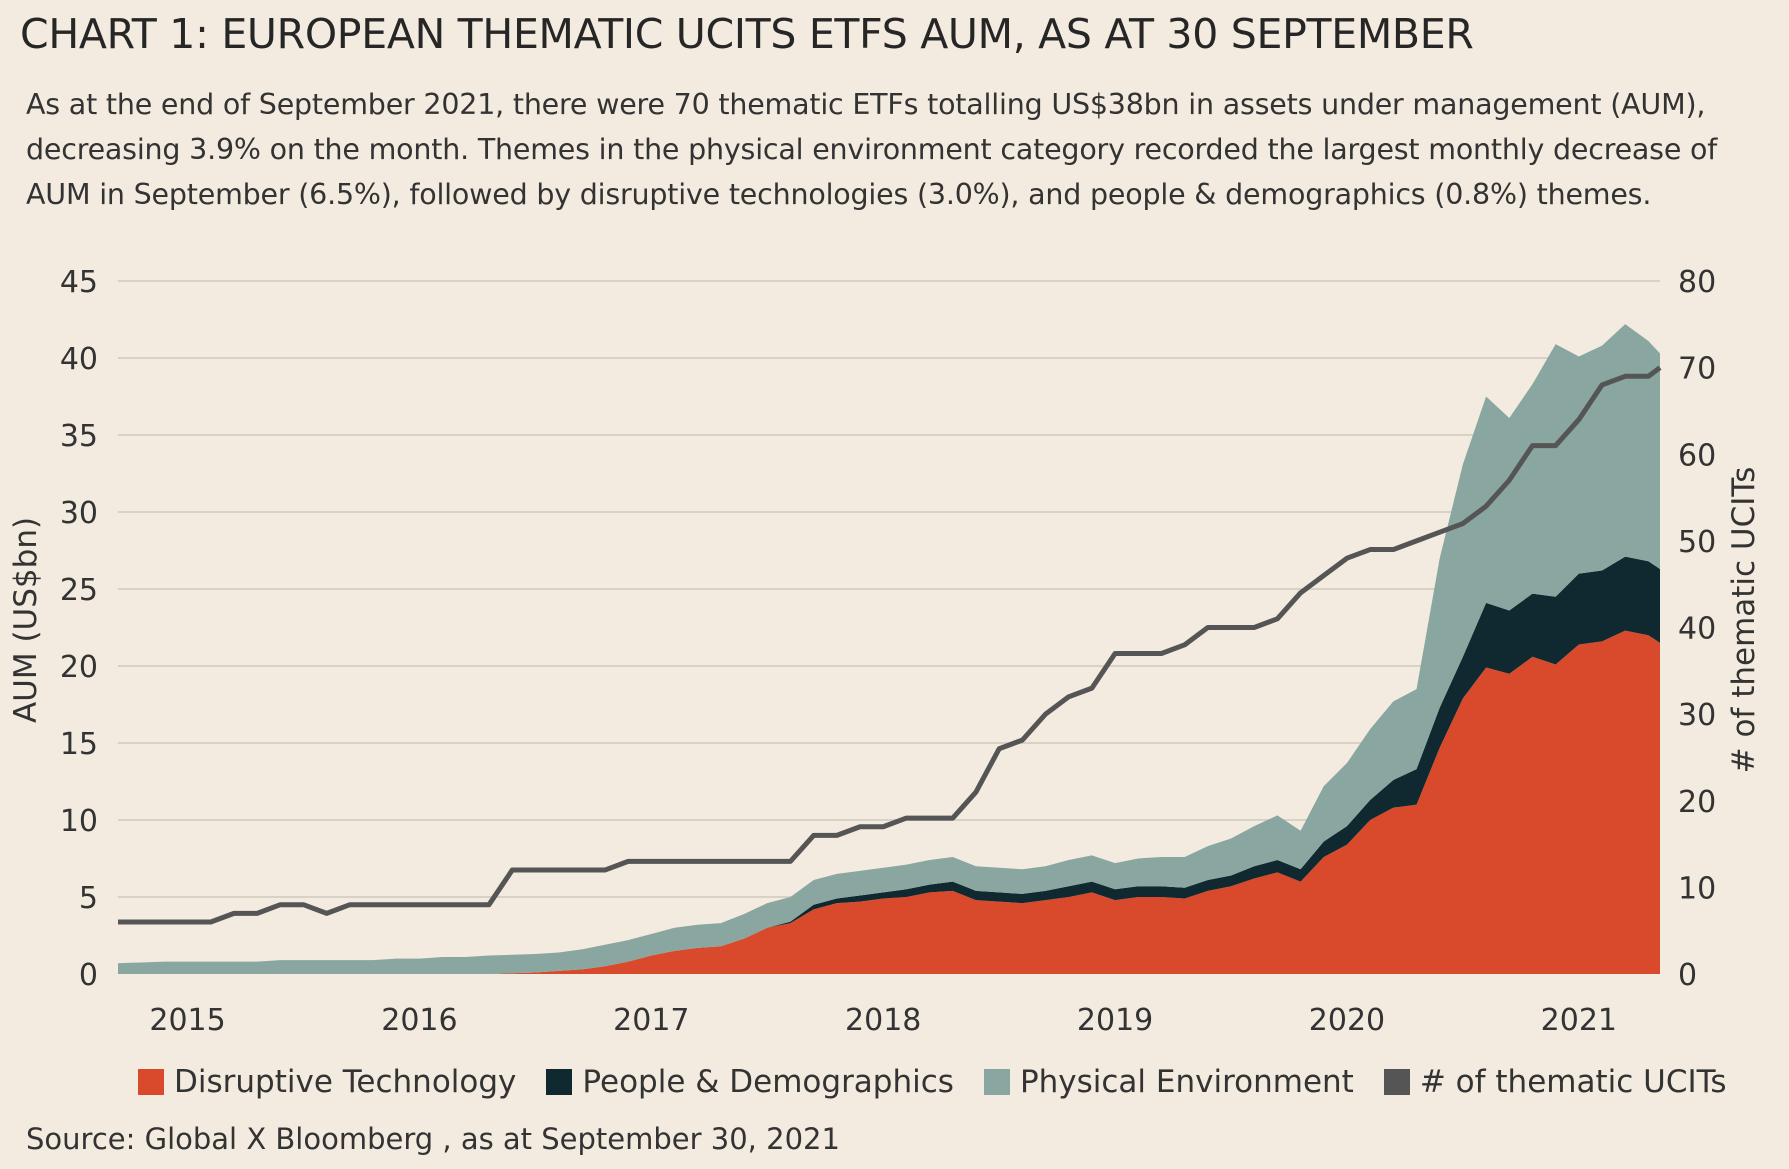  Describe the element at coordinates (79, 513) in the screenshot. I see `y-tick-label: 30` at that location.